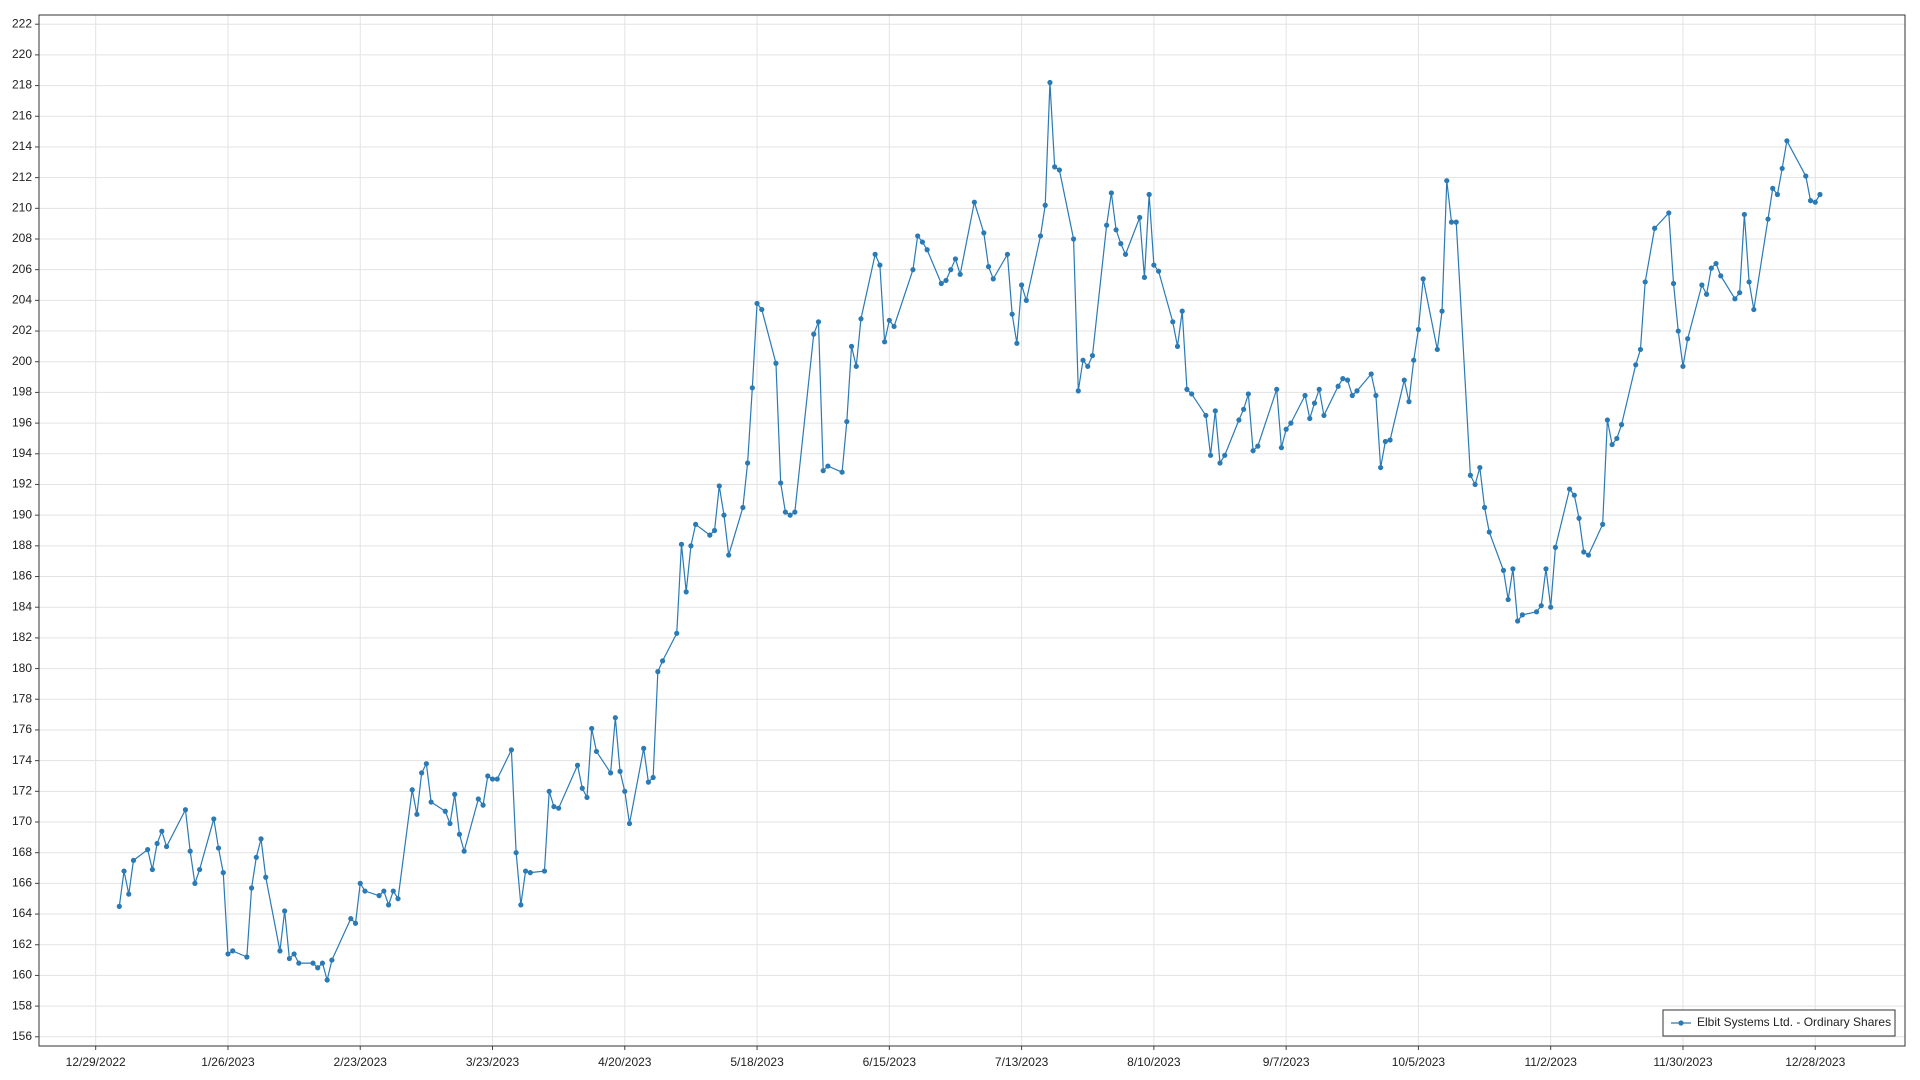 The width and height of the screenshot is (1920, 1080). I want to click on x-tick-label: 4/20/2023, so click(625, 1062).